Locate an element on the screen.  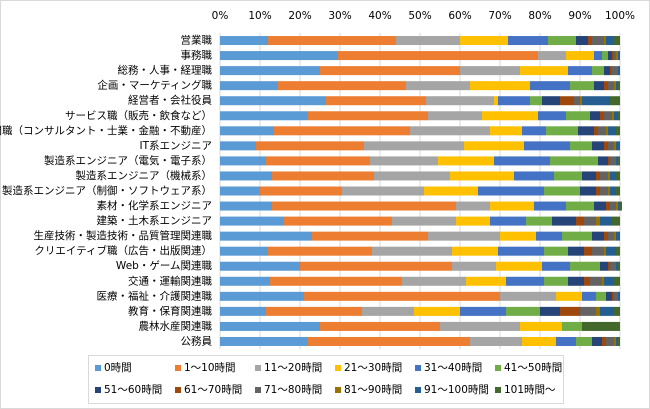
y-tick-label: 公務員 is located at coordinates (197, 340).